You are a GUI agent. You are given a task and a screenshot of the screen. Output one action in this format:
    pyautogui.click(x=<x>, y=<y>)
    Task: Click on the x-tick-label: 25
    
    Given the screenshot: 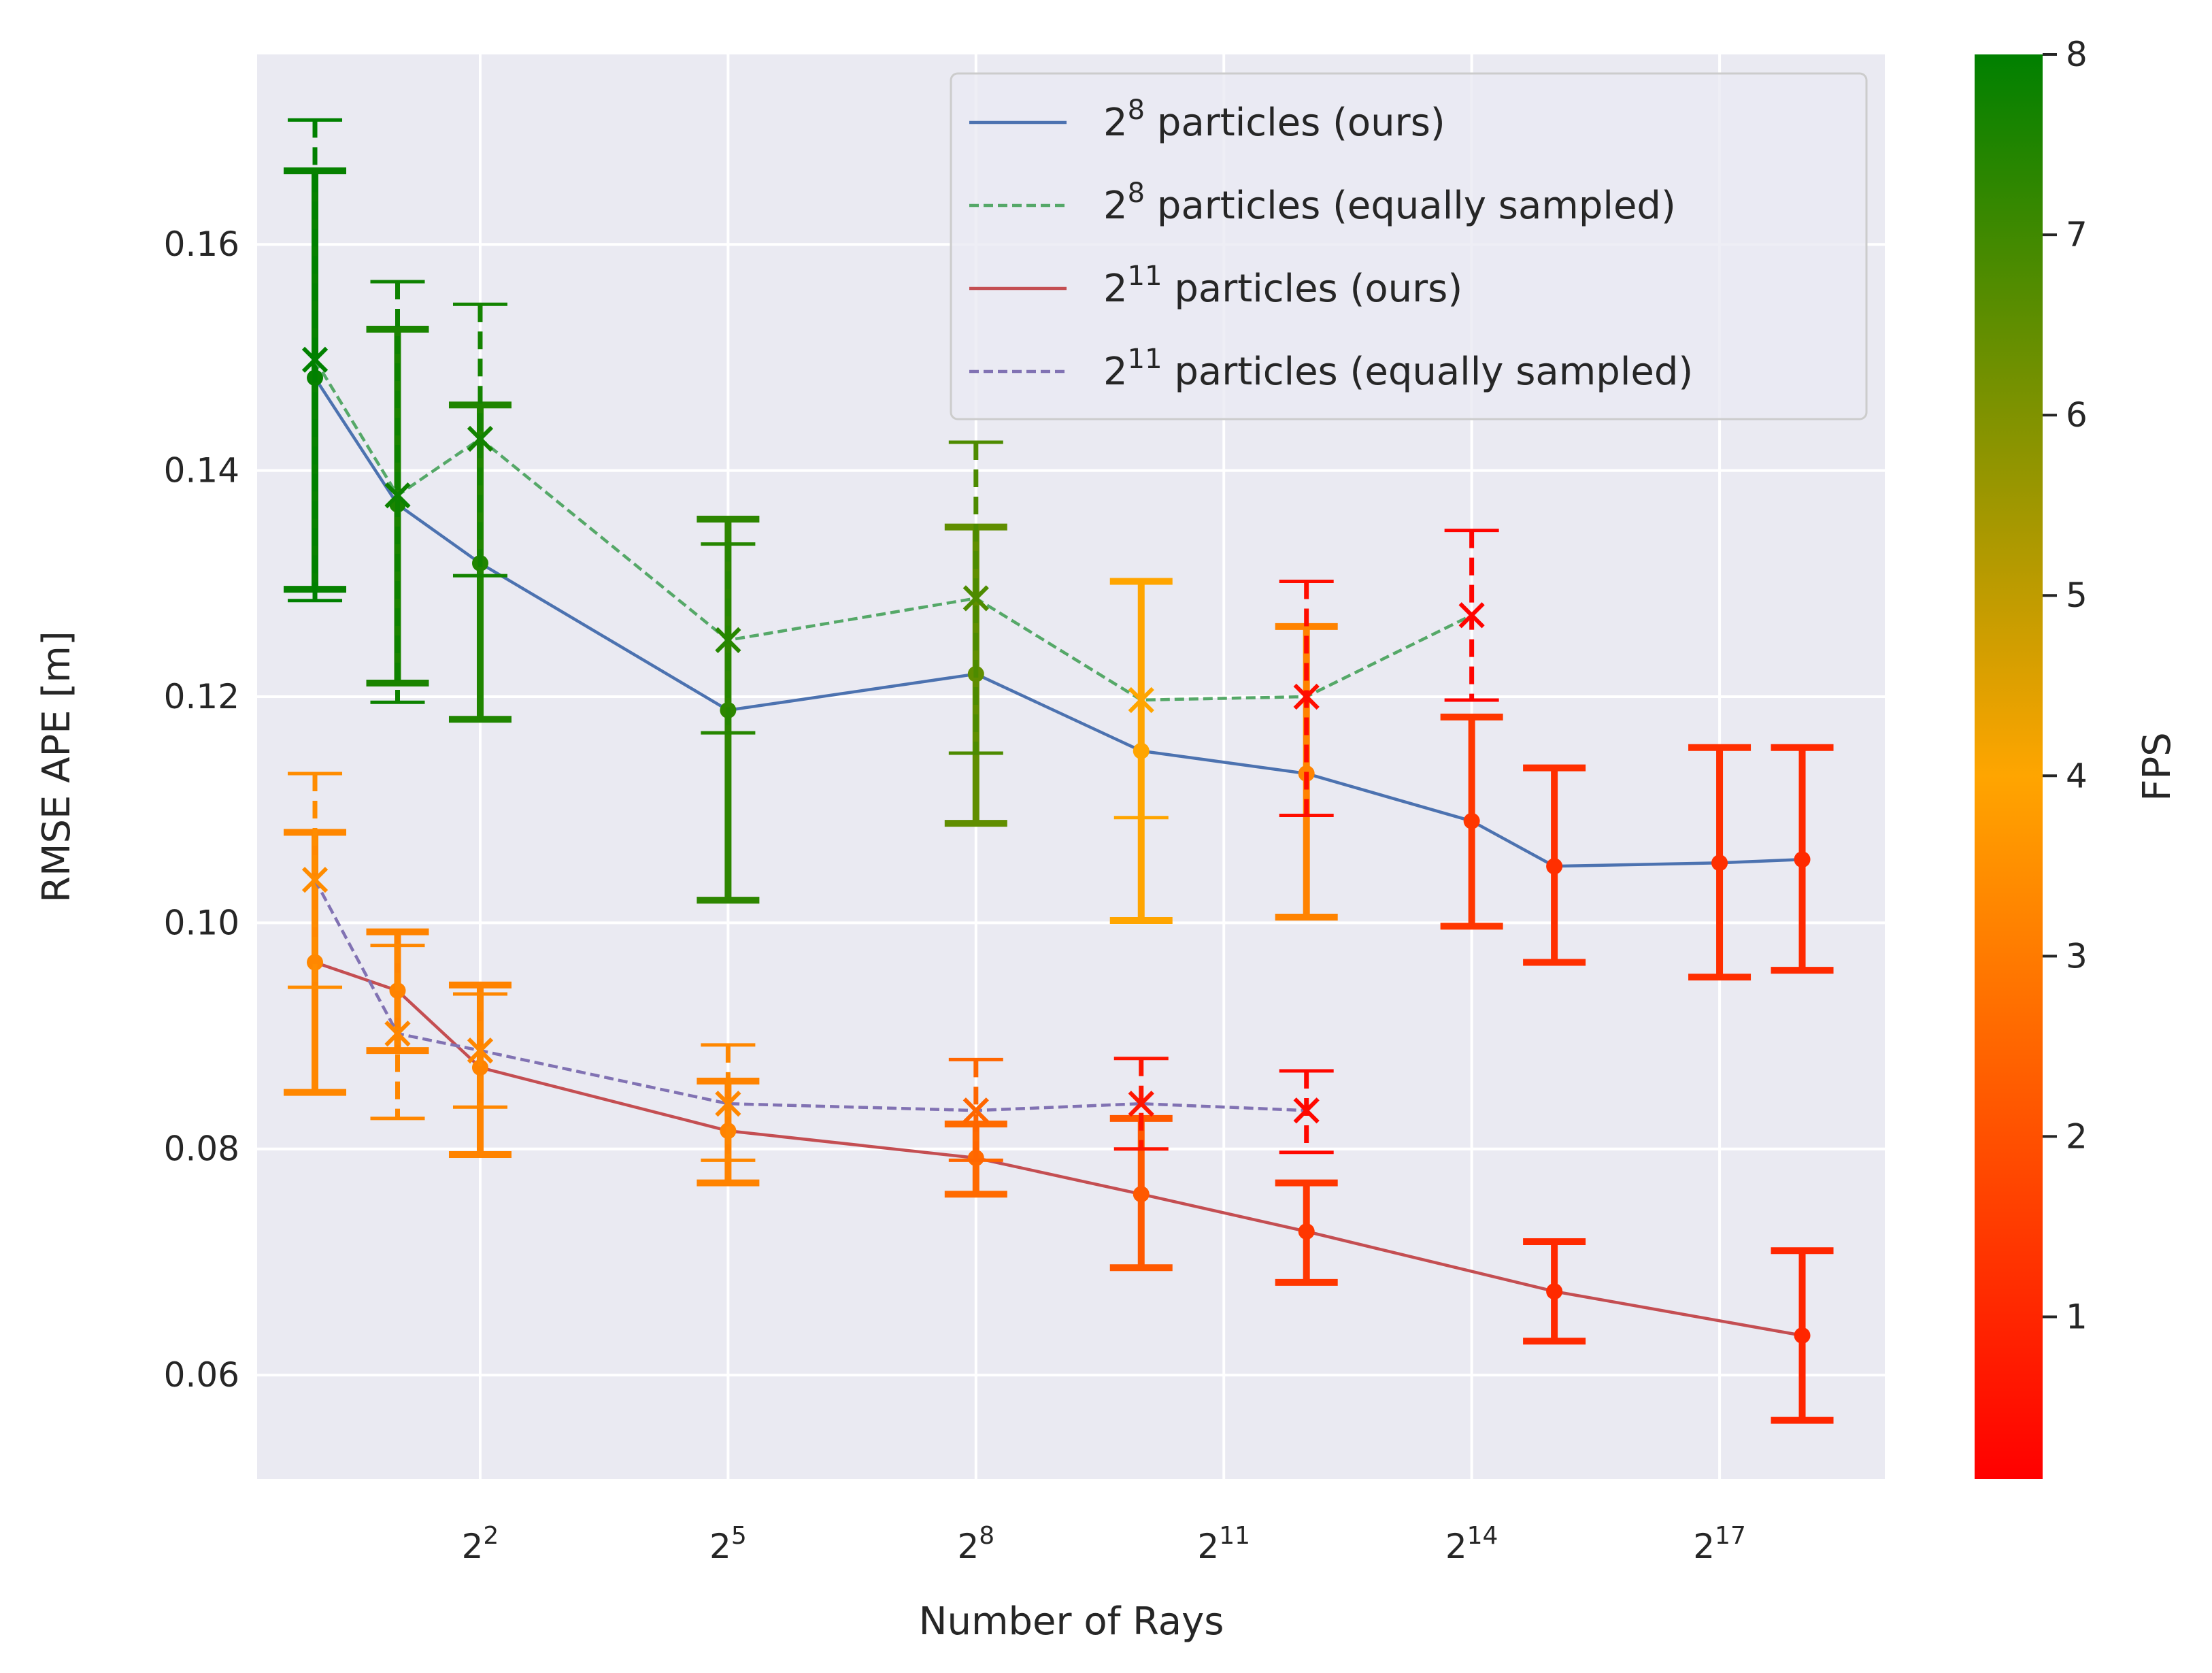 What is the action you would take?
    pyautogui.click(x=728, y=1544)
    